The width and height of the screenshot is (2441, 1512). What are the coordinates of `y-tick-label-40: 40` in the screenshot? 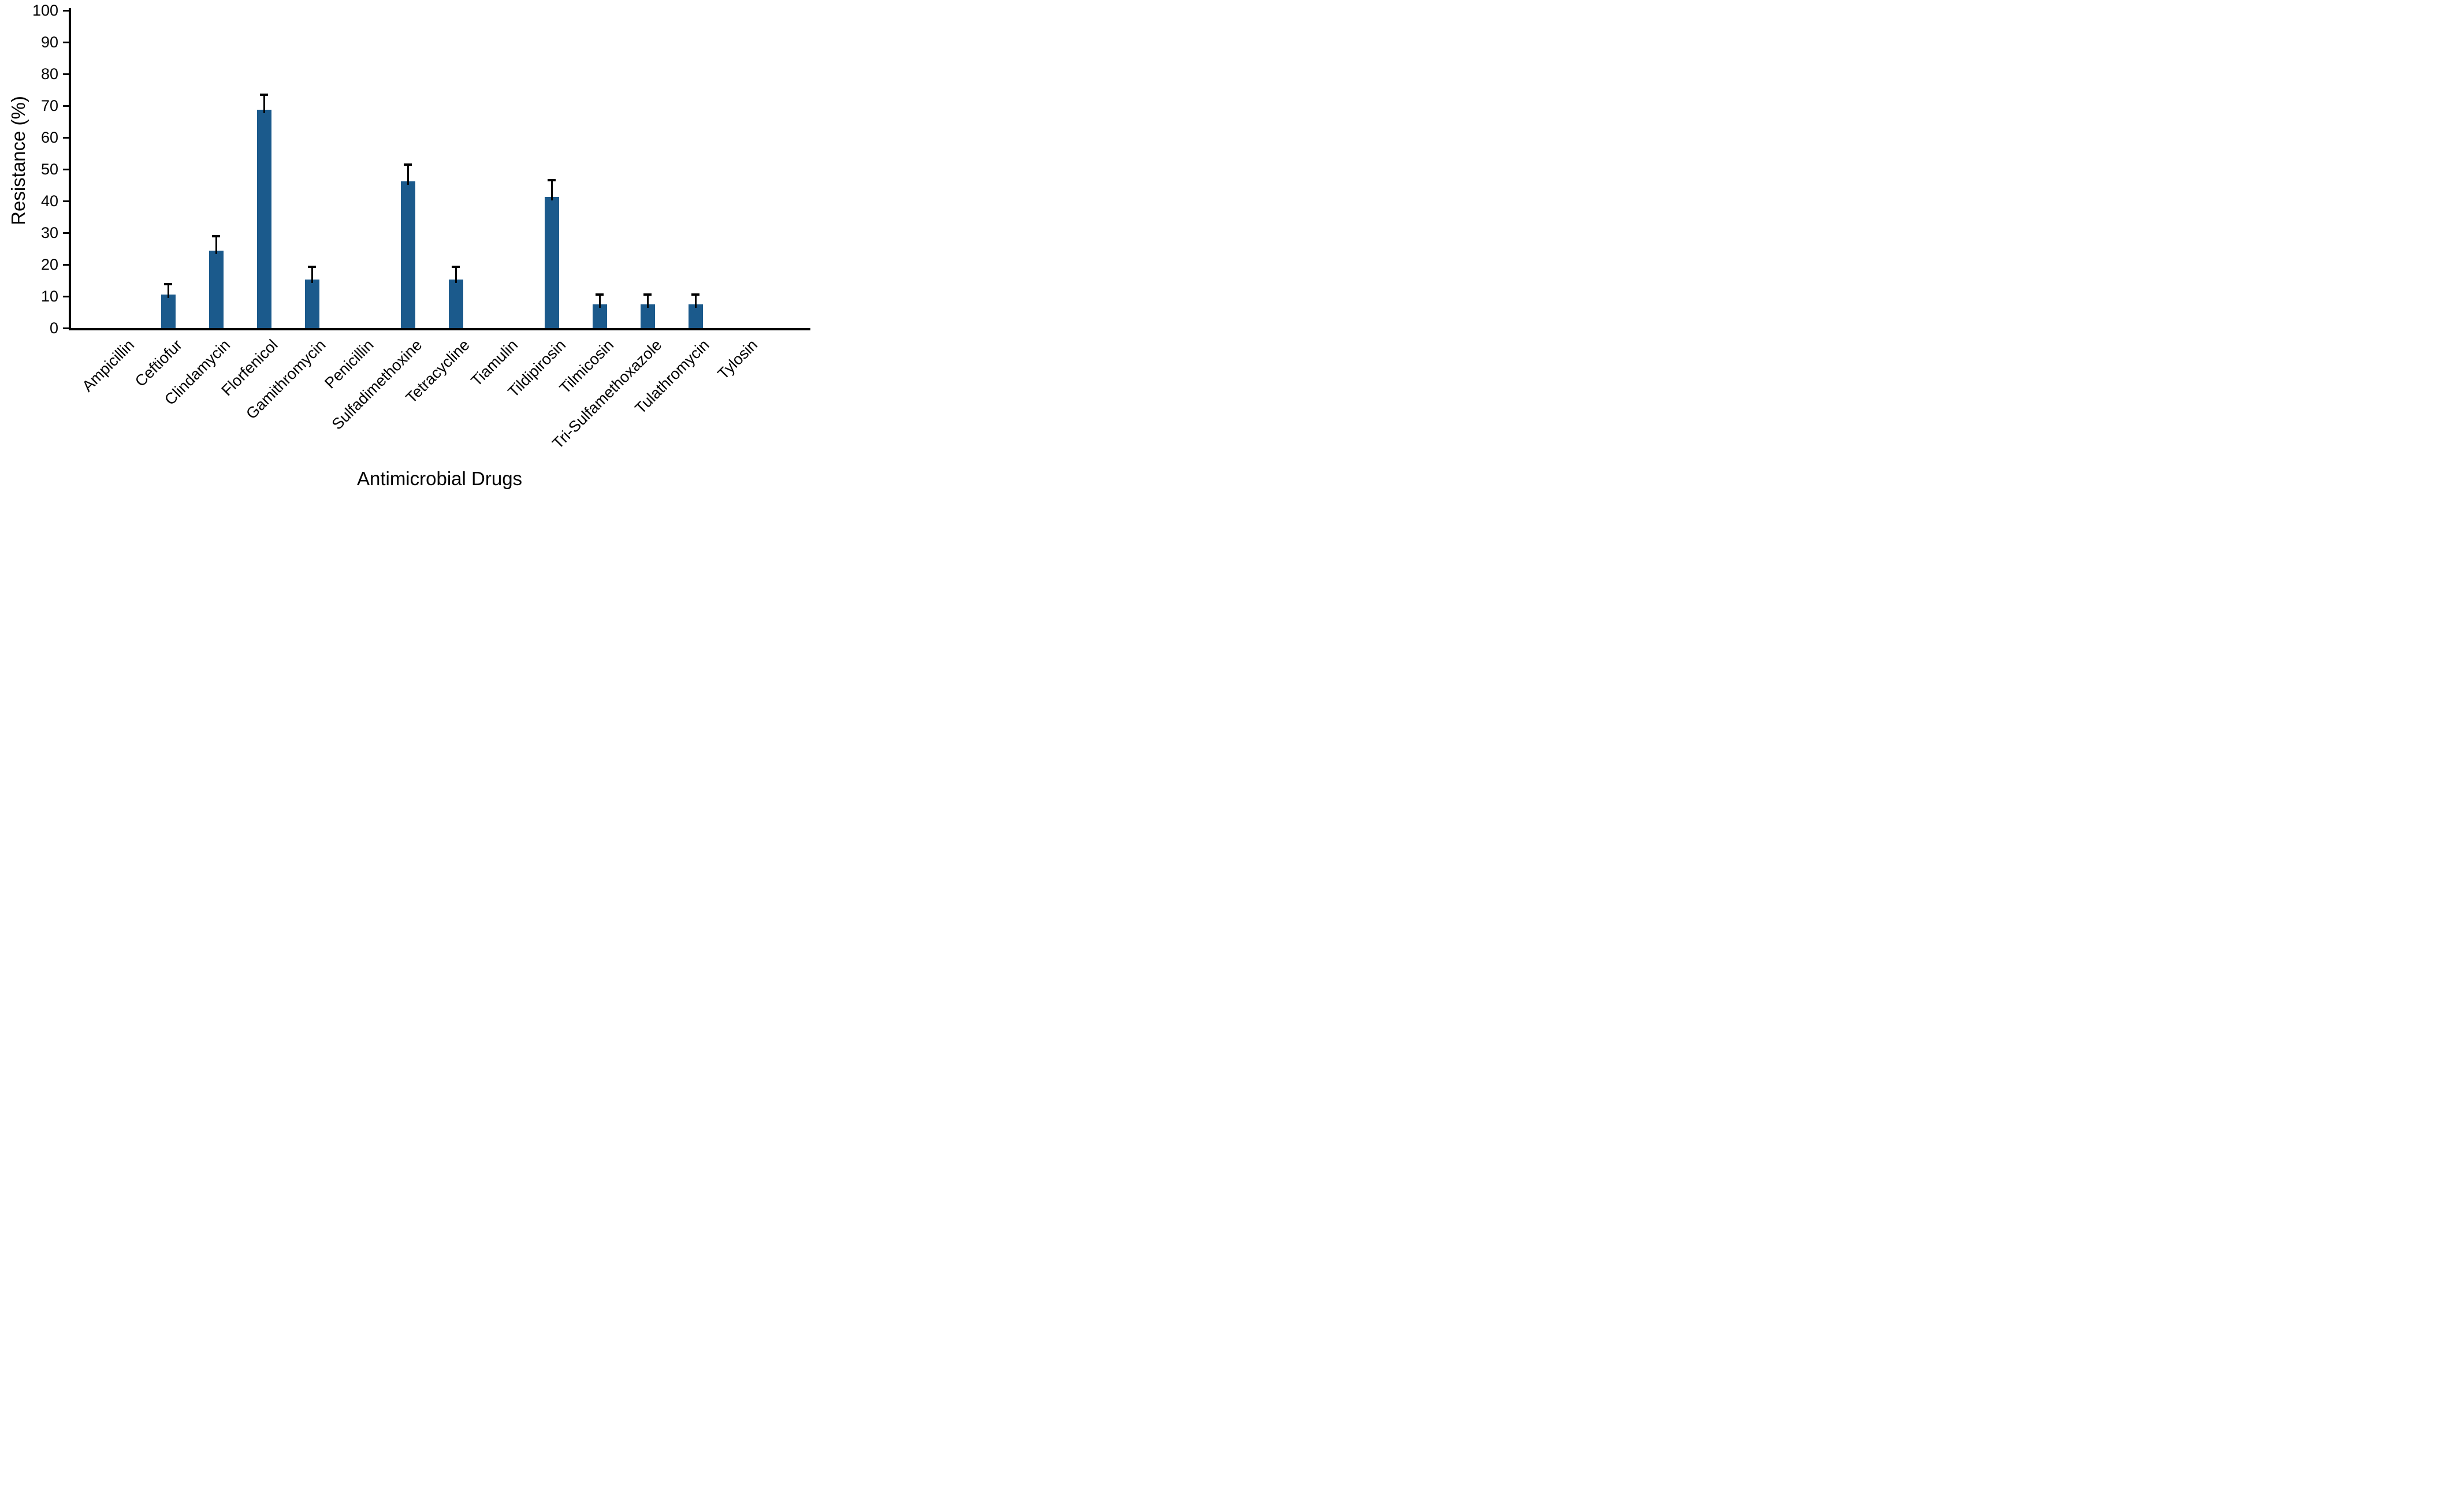 It's located at (49, 201).